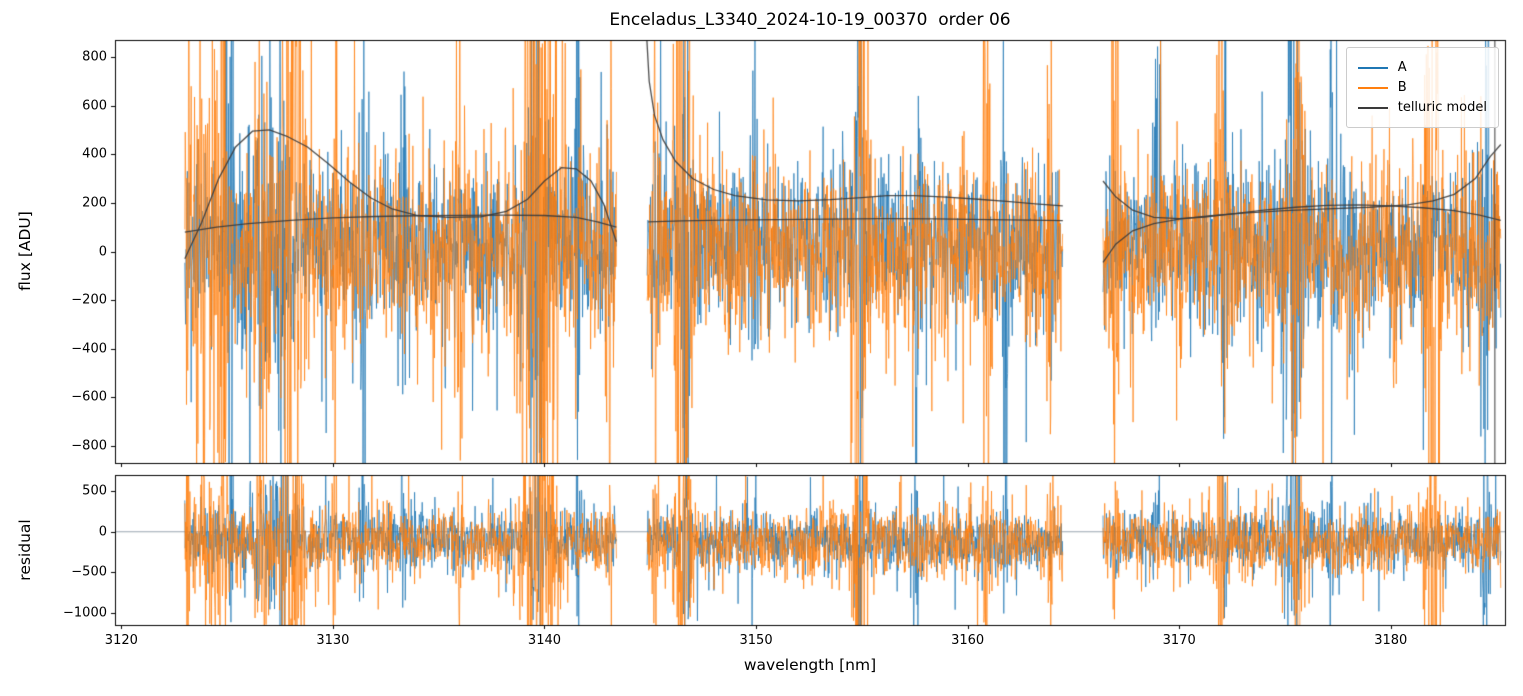 This screenshot has width=1523, height=696. Describe the element at coordinates (89, 300) in the screenshot. I see `flux-y-tick-label: −200` at that location.